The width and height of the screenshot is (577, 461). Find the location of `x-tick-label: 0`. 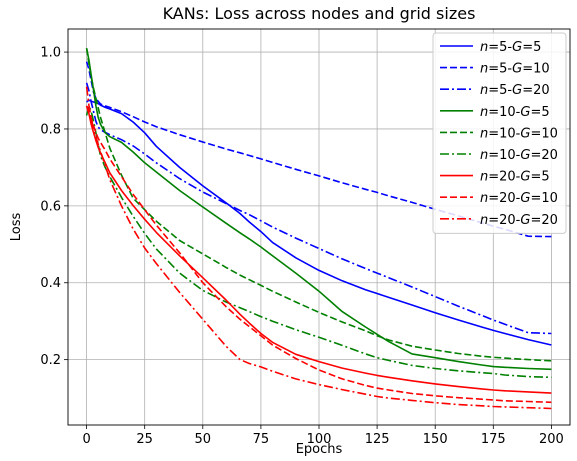

x-tick-label: 0 is located at coordinates (86, 439).